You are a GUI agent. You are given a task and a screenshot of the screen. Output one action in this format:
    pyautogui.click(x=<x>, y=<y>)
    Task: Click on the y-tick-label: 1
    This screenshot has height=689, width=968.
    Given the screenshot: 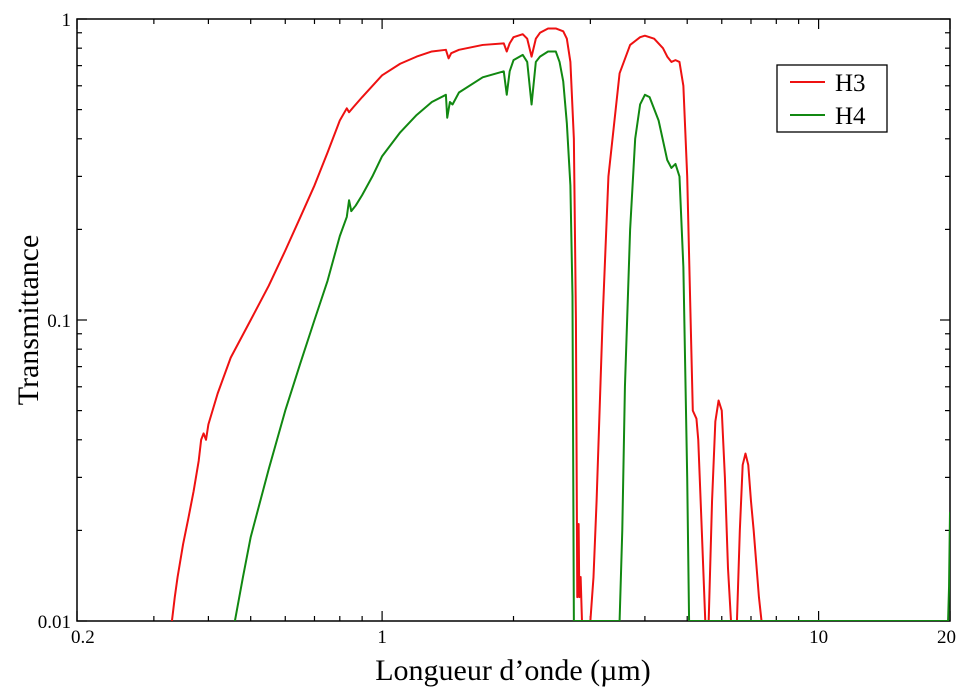 What is the action you would take?
    pyautogui.click(x=67, y=20)
    